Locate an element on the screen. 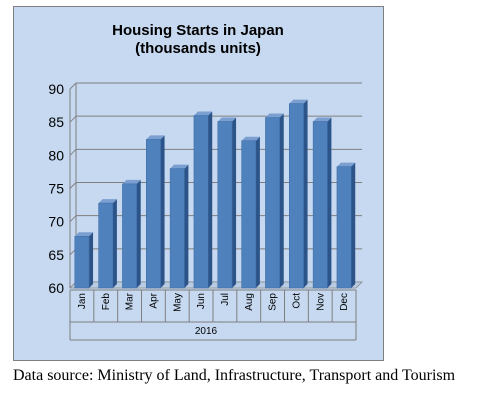 Image resolution: width=485 pixels, height=417 pixels. chart-subtitle: (thousands units) is located at coordinates (198, 48).